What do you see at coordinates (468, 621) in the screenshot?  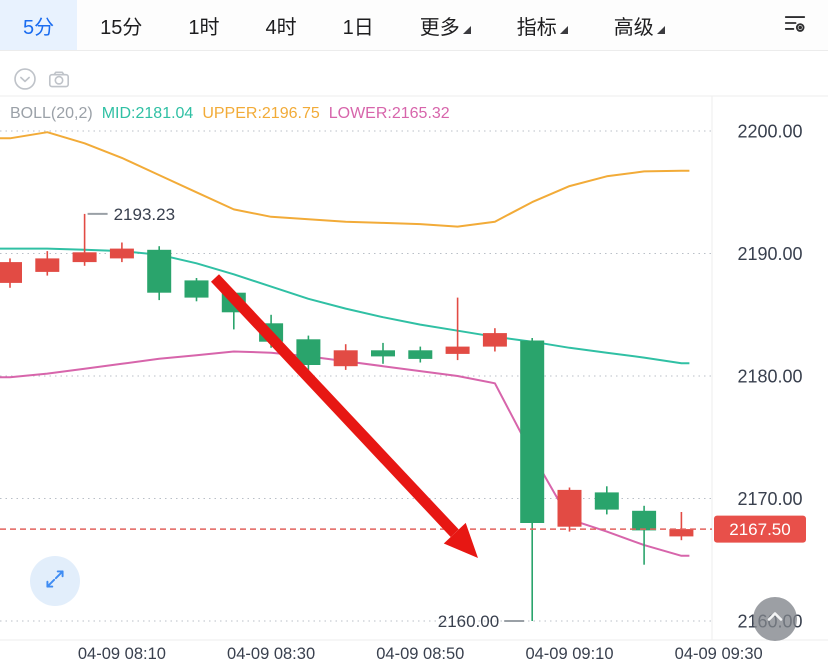 I see `low-price-label: 2160.00` at bounding box center [468, 621].